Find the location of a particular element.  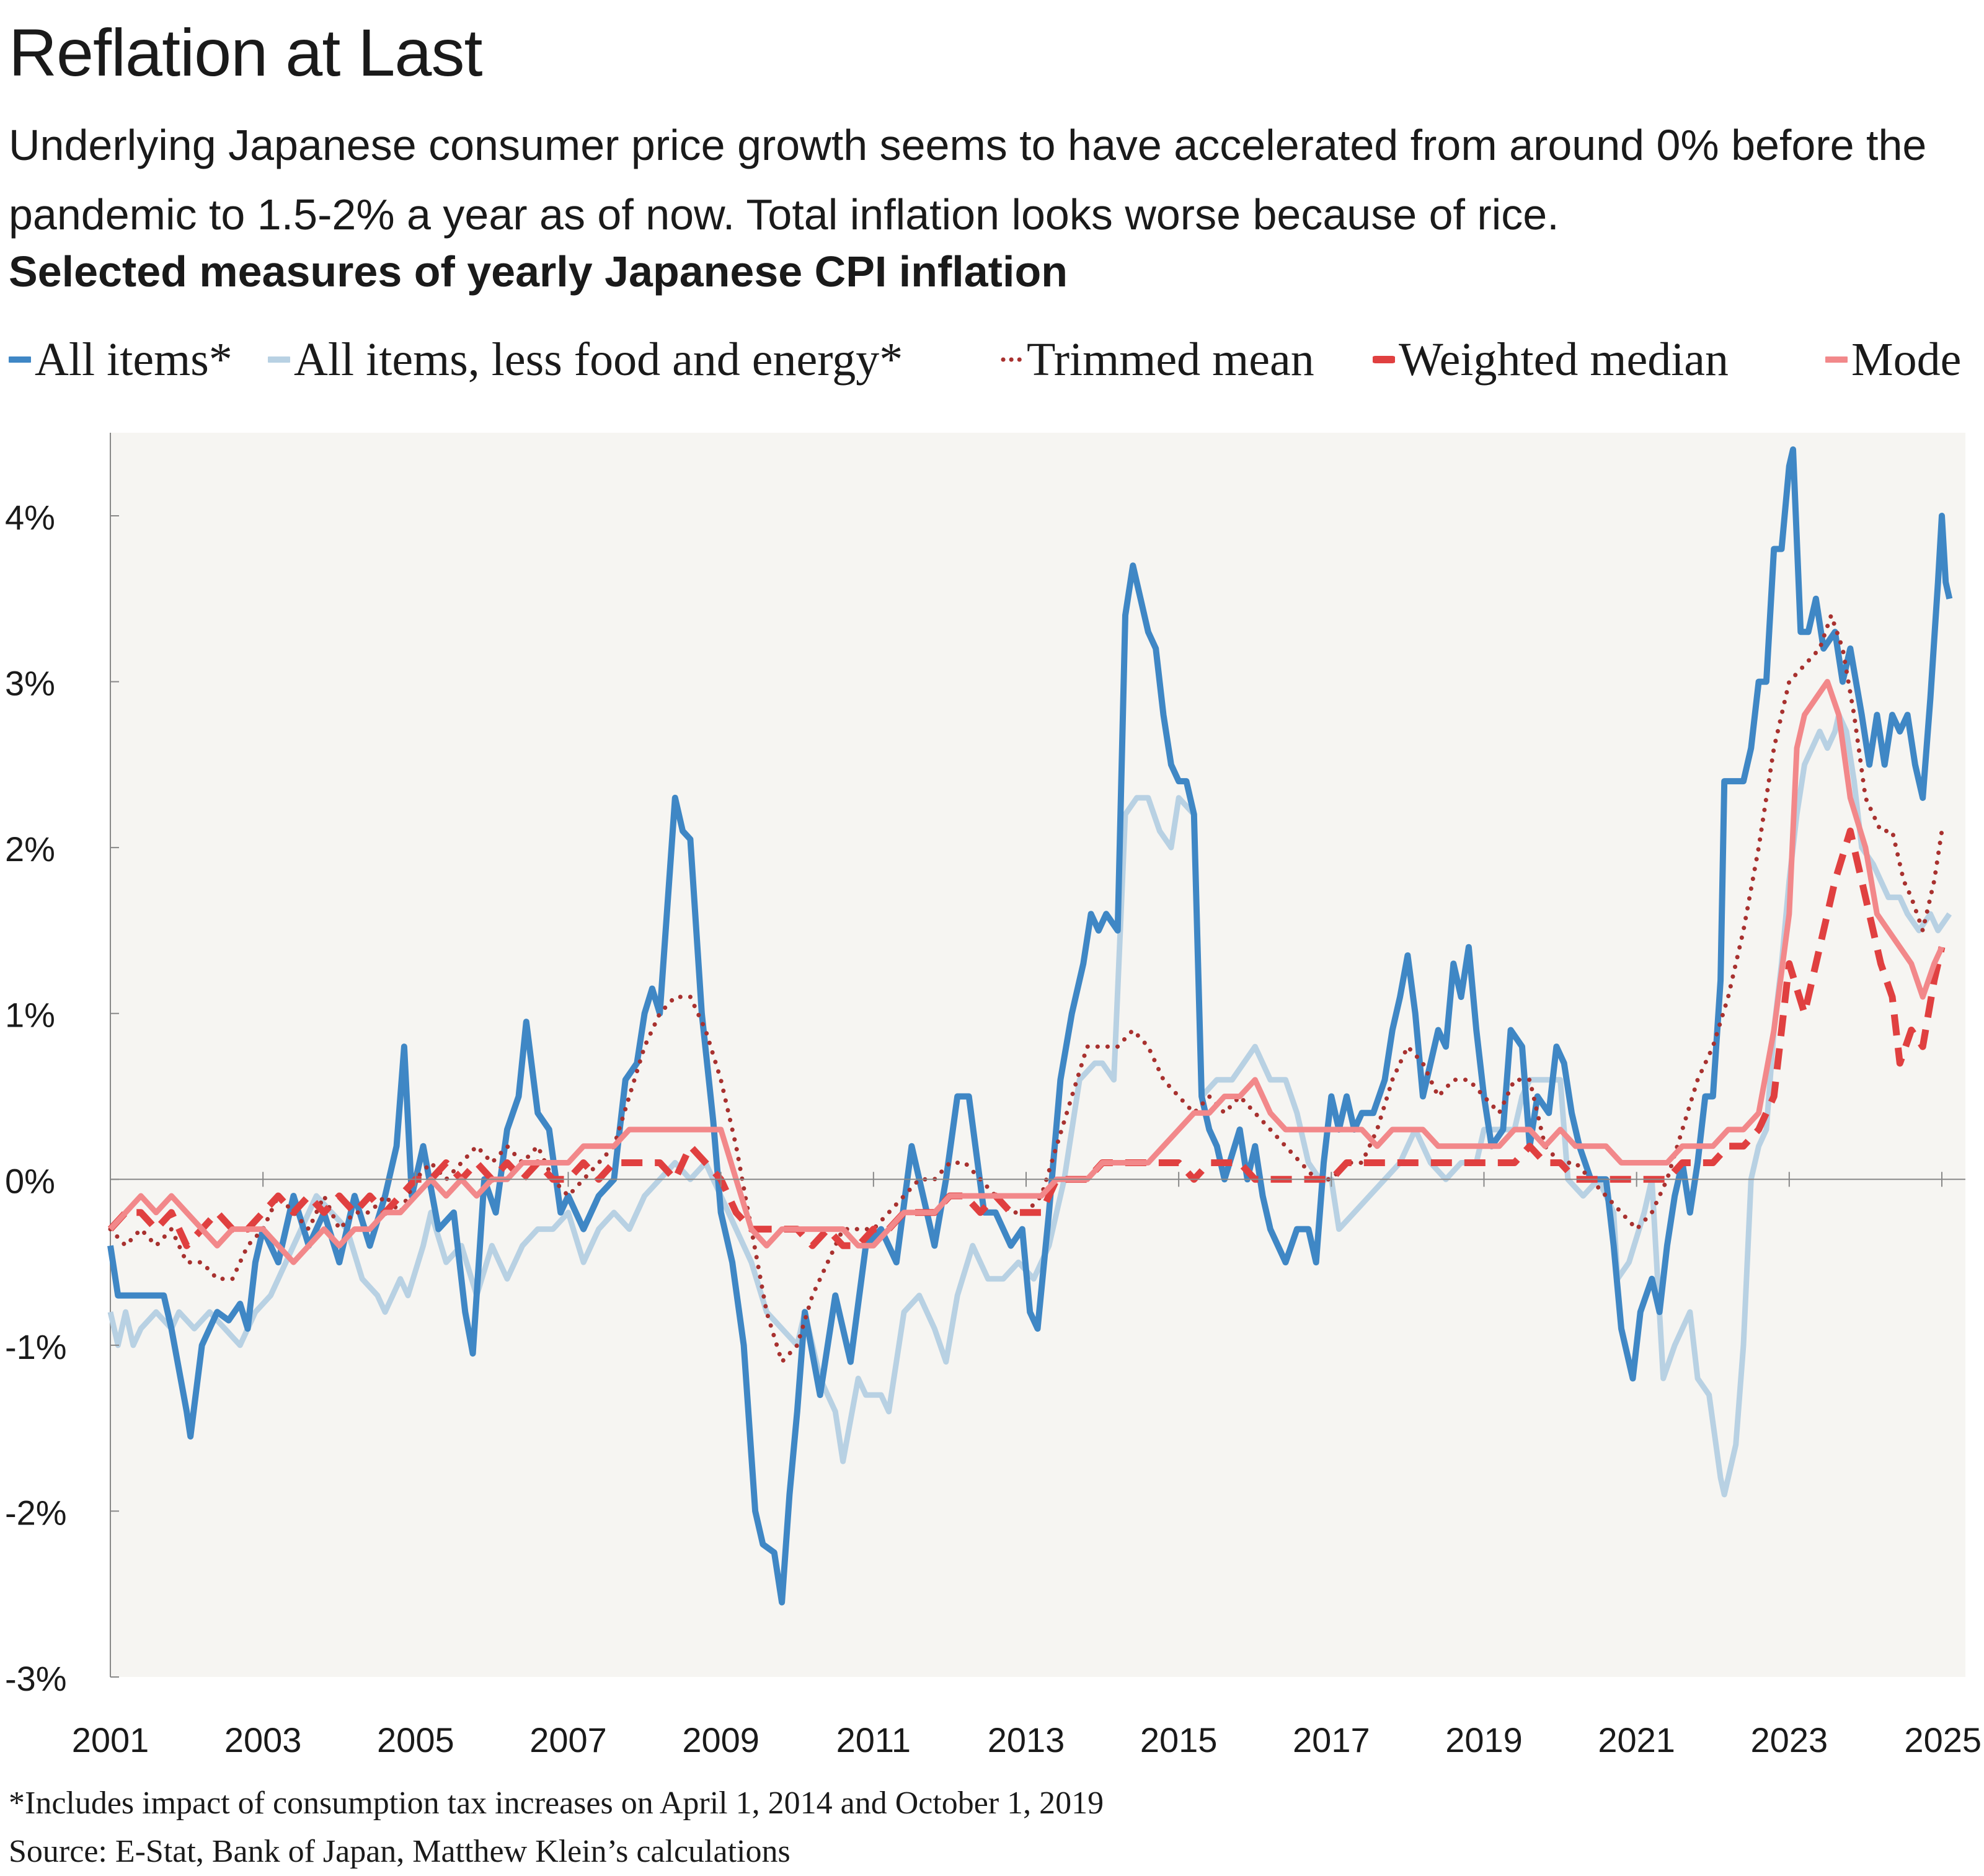

legend-swatch-all-items is located at coordinates (20, 359).